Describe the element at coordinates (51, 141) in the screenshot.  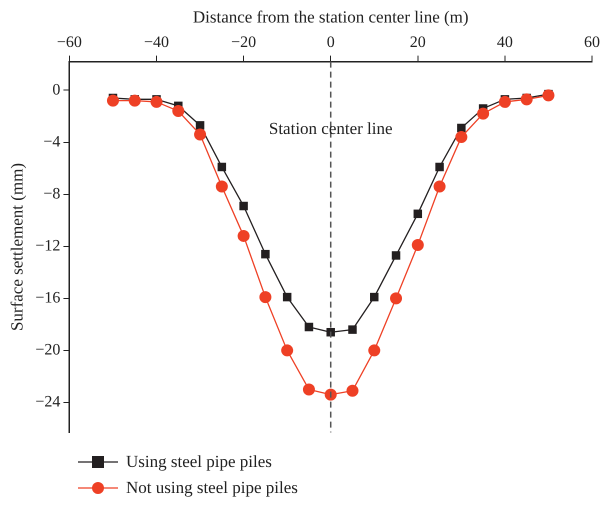
I see `y-tick-label: −4` at that location.